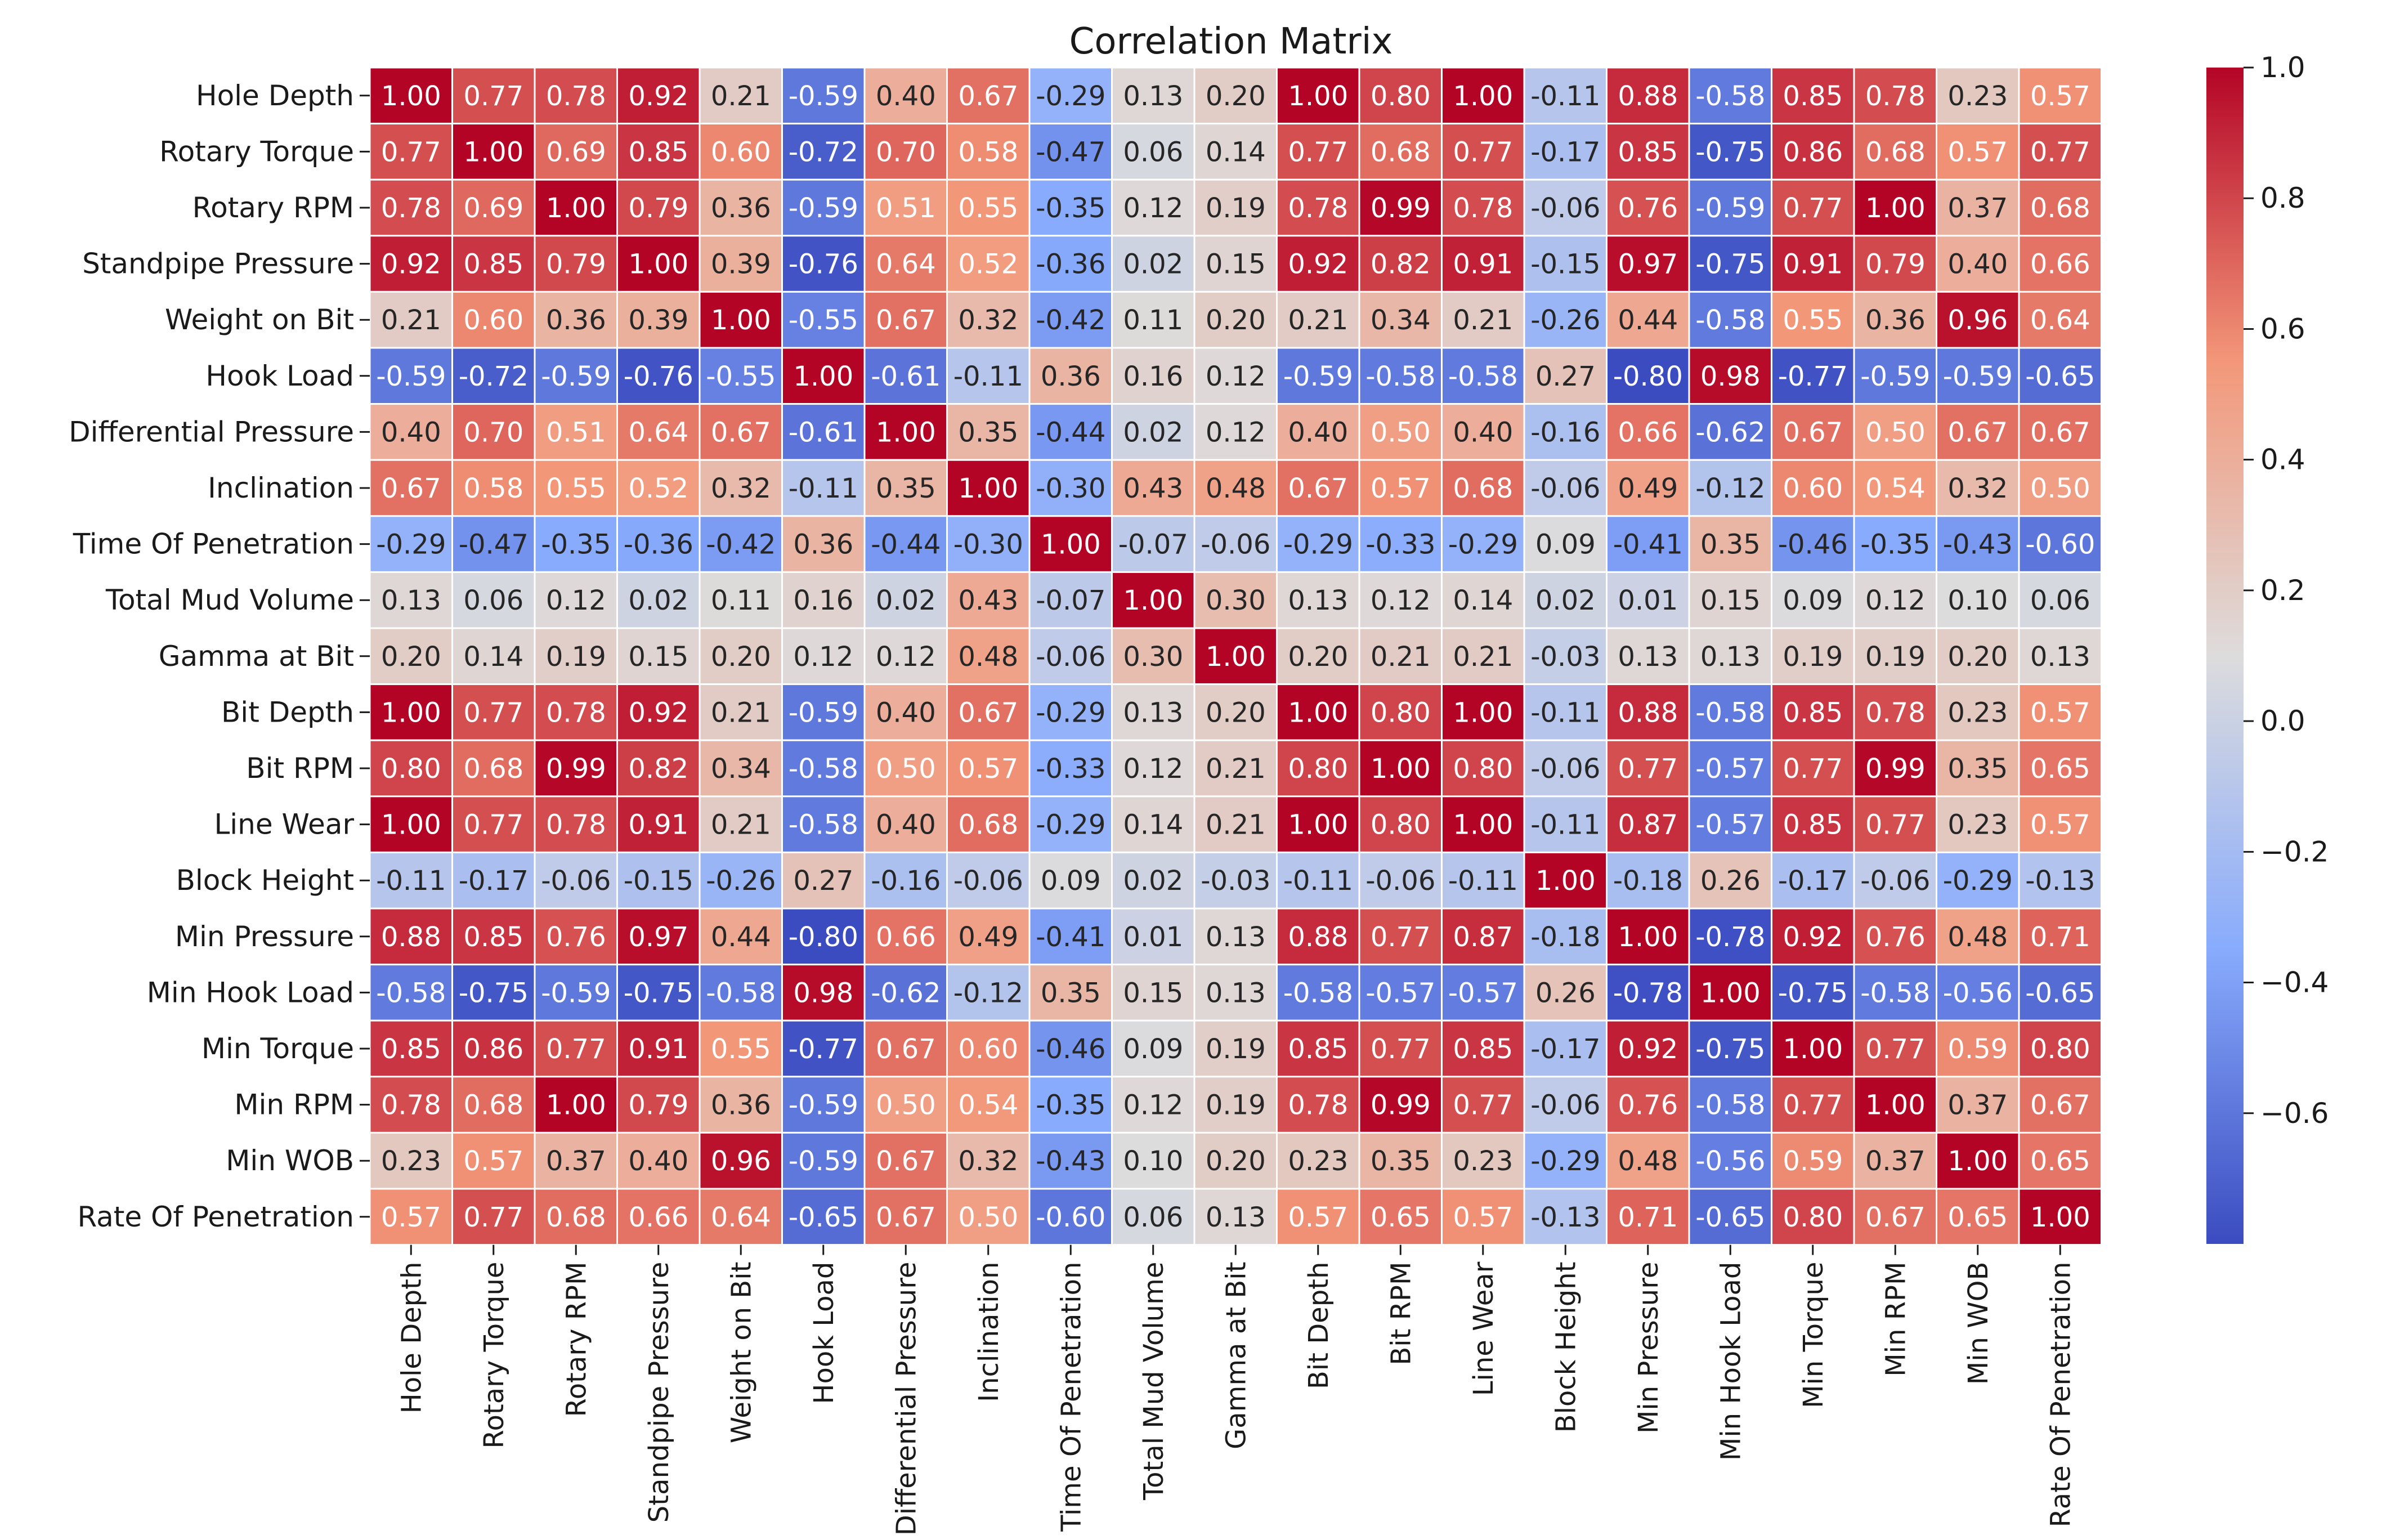 This screenshot has width=2391, height=1540. Describe the element at coordinates (906, 825) in the screenshot. I see `cell-value-label: 0.40` at that location.